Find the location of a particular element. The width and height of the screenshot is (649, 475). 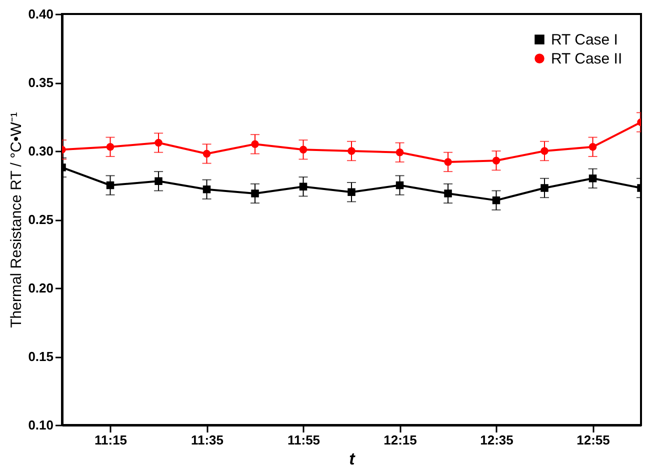

y-tick-label: 0.30 is located at coordinates (41, 151).